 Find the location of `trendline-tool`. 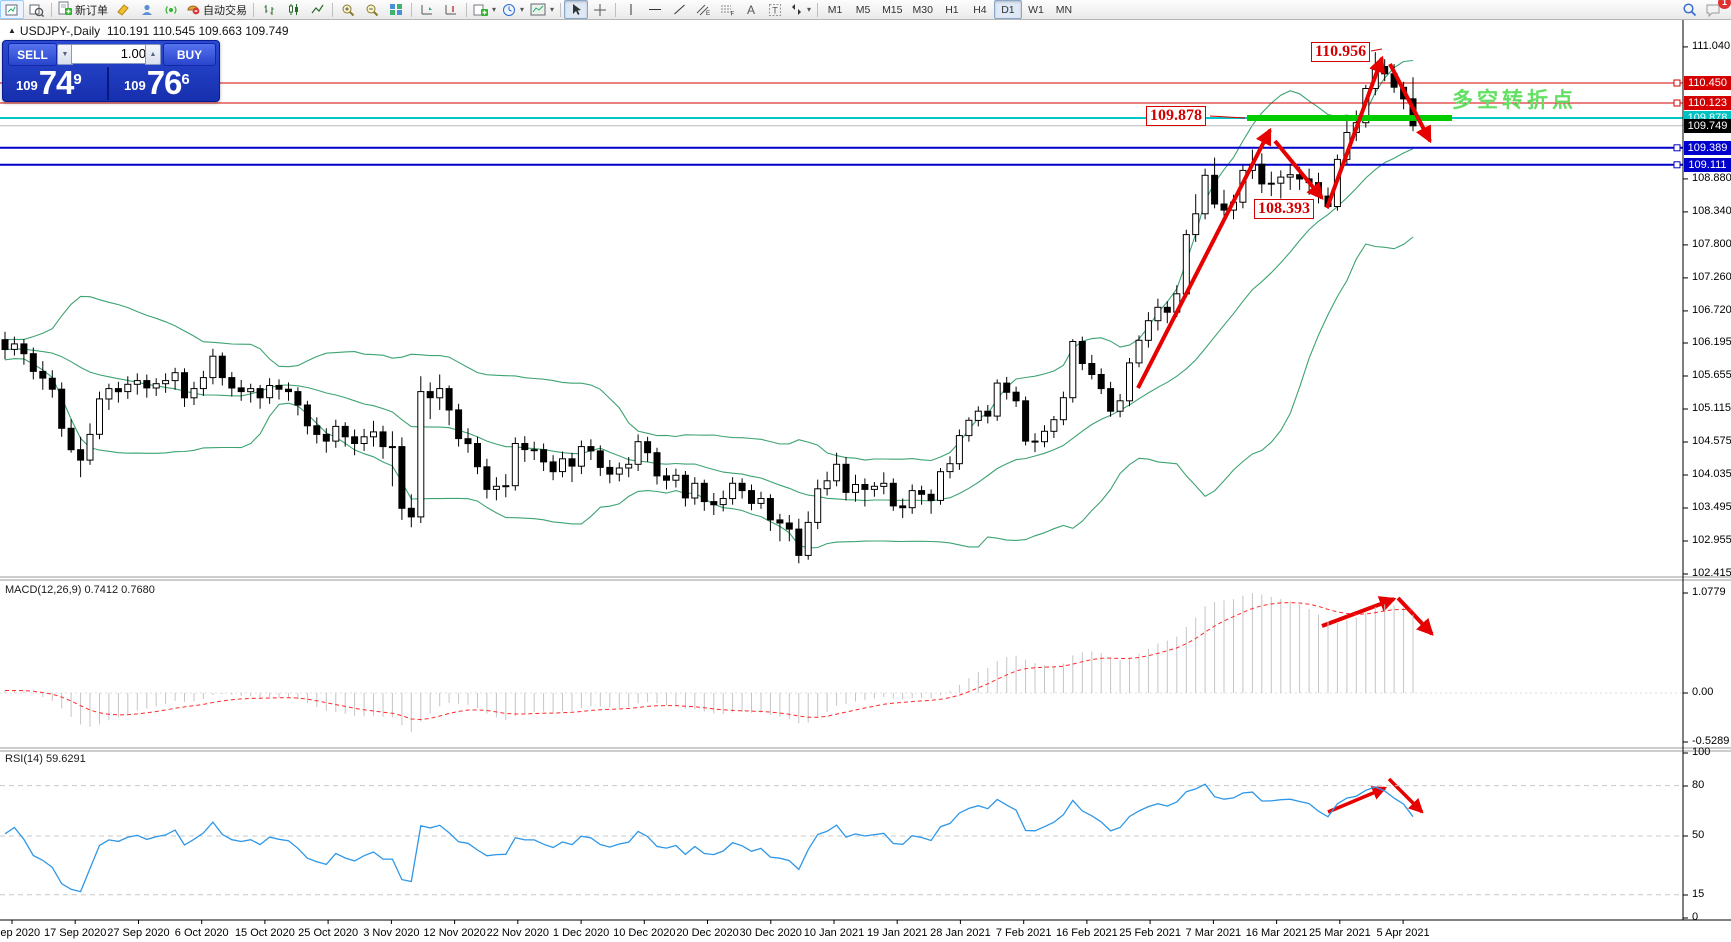

trendline-tool is located at coordinates (679, 9).